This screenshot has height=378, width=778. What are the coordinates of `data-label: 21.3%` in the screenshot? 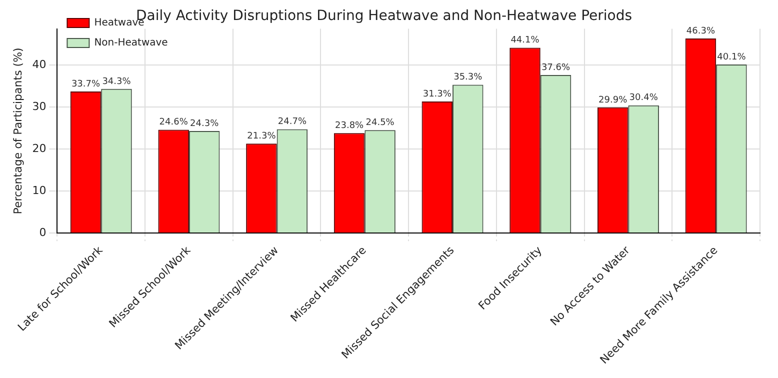 It's located at (261, 136).